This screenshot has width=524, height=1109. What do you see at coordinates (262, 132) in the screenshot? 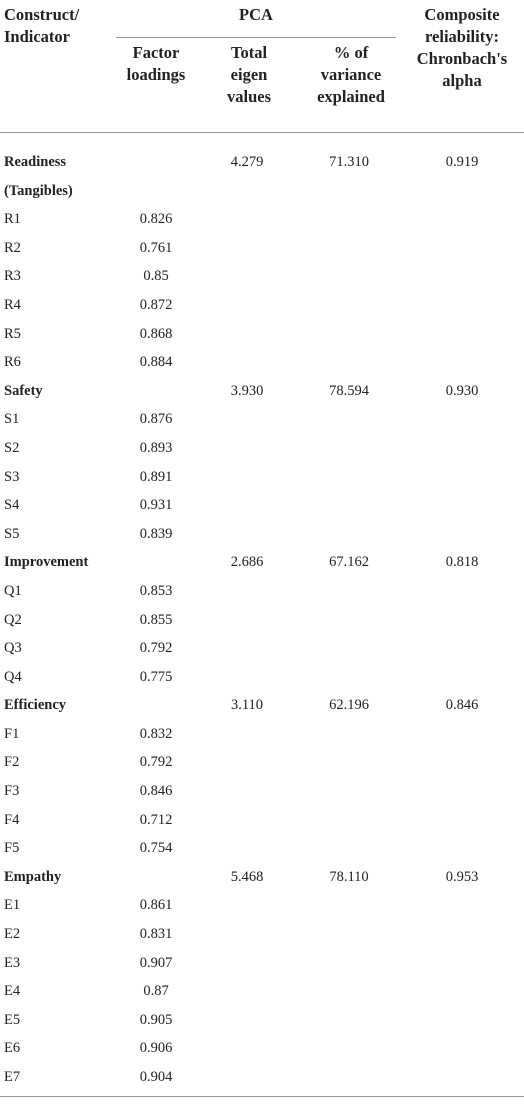
I see `header-rule` at bounding box center [262, 132].